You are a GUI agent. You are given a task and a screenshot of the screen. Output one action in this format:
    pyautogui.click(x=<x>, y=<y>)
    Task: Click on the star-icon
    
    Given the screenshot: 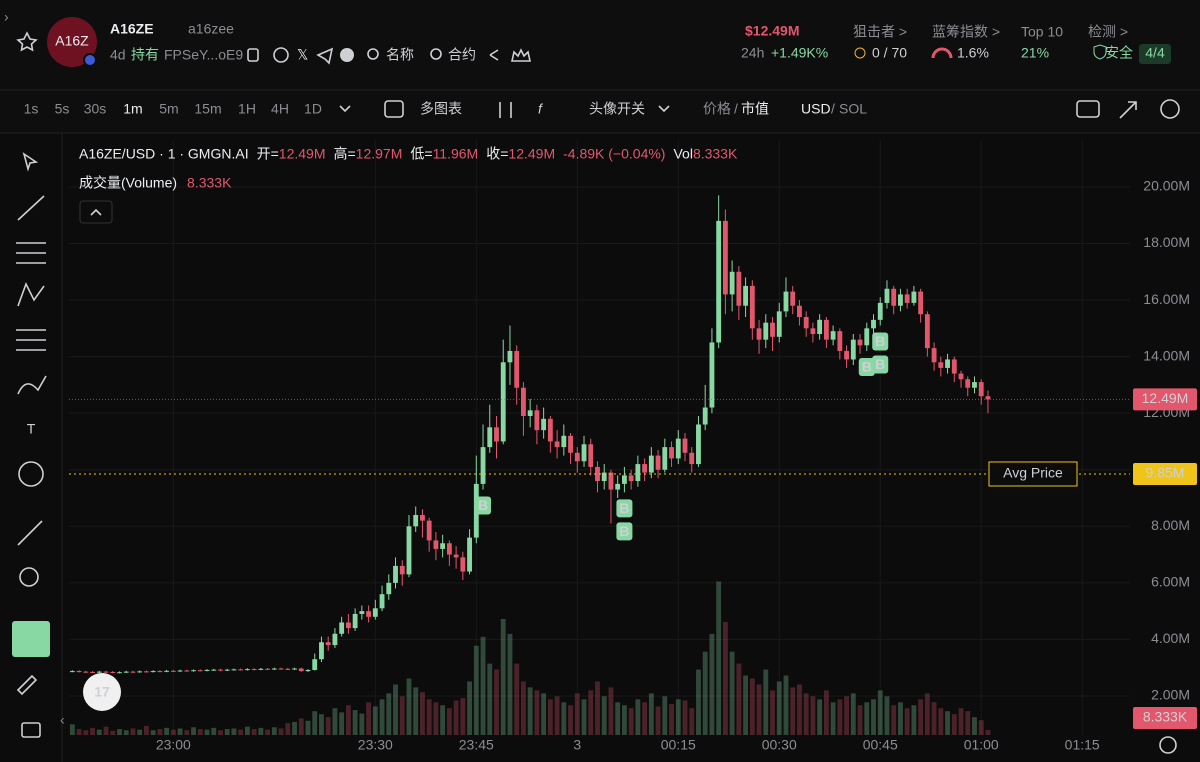 What is the action you would take?
    pyautogui.click(x=27, y=41)
    